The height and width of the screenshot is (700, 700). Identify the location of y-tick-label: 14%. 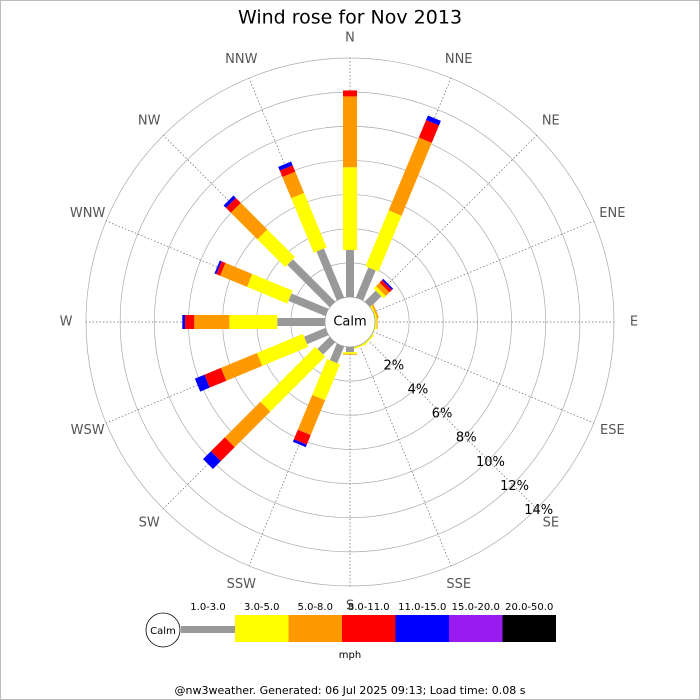
(538, 510).